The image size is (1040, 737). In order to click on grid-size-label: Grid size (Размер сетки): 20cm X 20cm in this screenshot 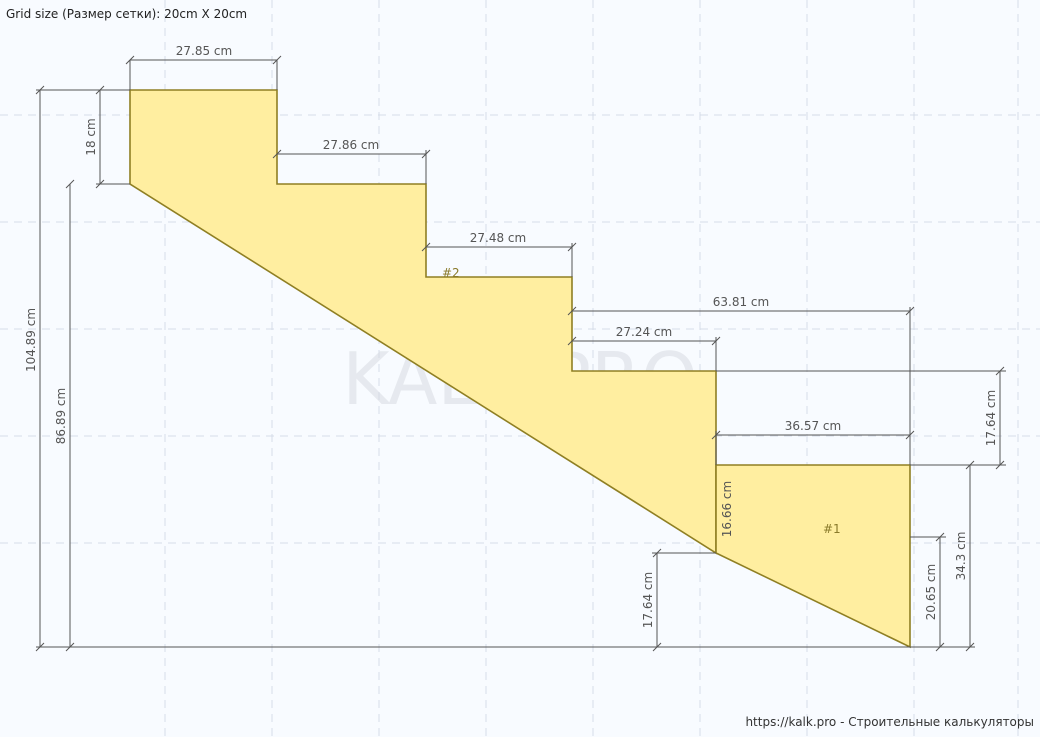, I will do `click(127, 14)`.